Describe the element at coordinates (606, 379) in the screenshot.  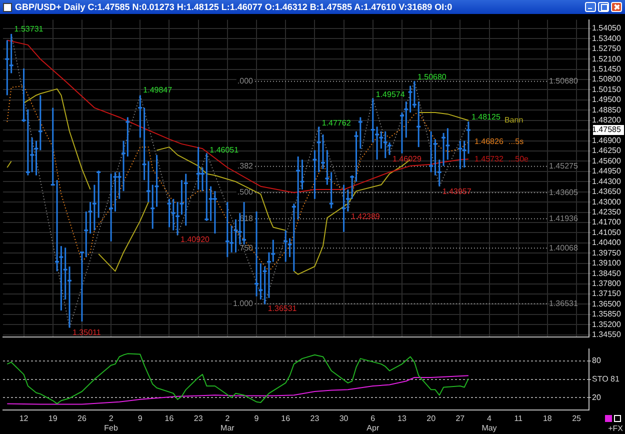
I see `y-axis-title: STO 81` at that location.